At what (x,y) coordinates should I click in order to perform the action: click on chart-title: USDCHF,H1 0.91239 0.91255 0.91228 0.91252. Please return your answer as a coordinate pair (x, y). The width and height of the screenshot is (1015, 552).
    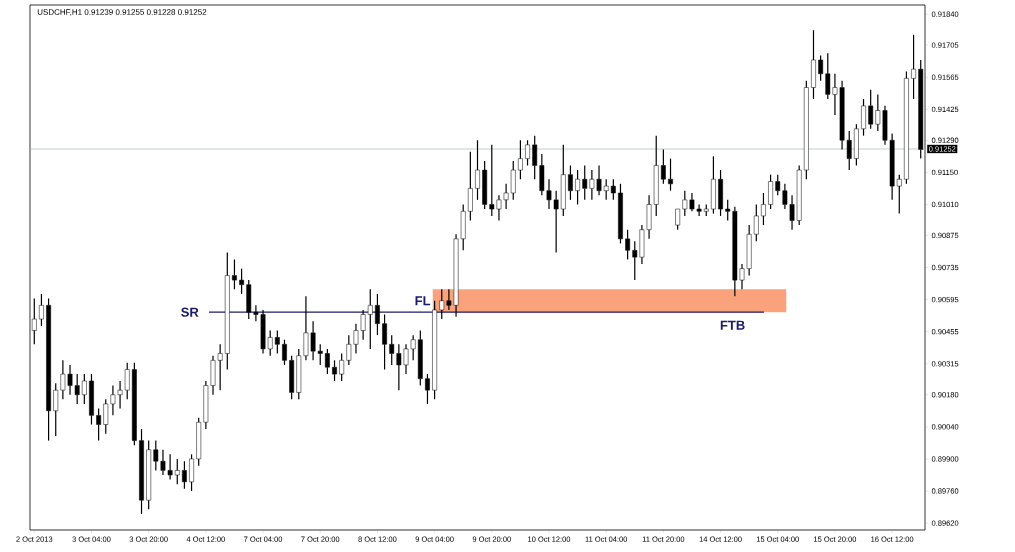
    Looking at the image, I should click on (122, 12).